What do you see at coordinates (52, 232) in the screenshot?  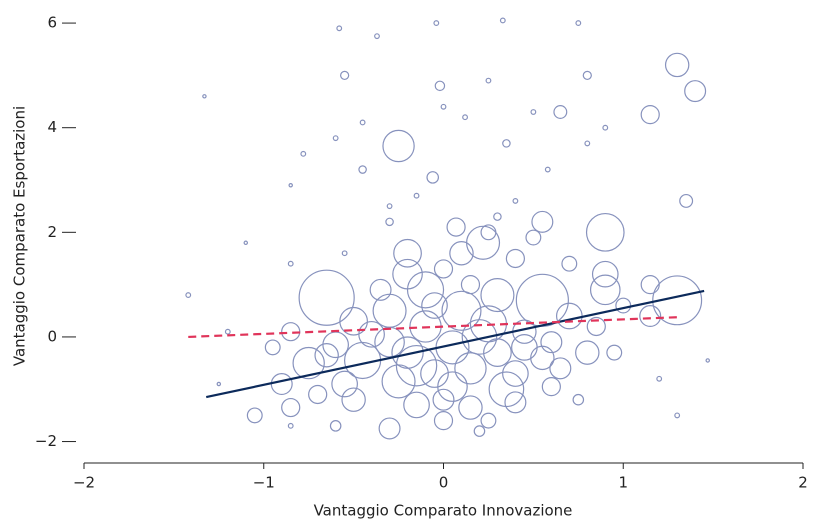 I see `y-tick-label: 2` at bounding box center [52, 232].